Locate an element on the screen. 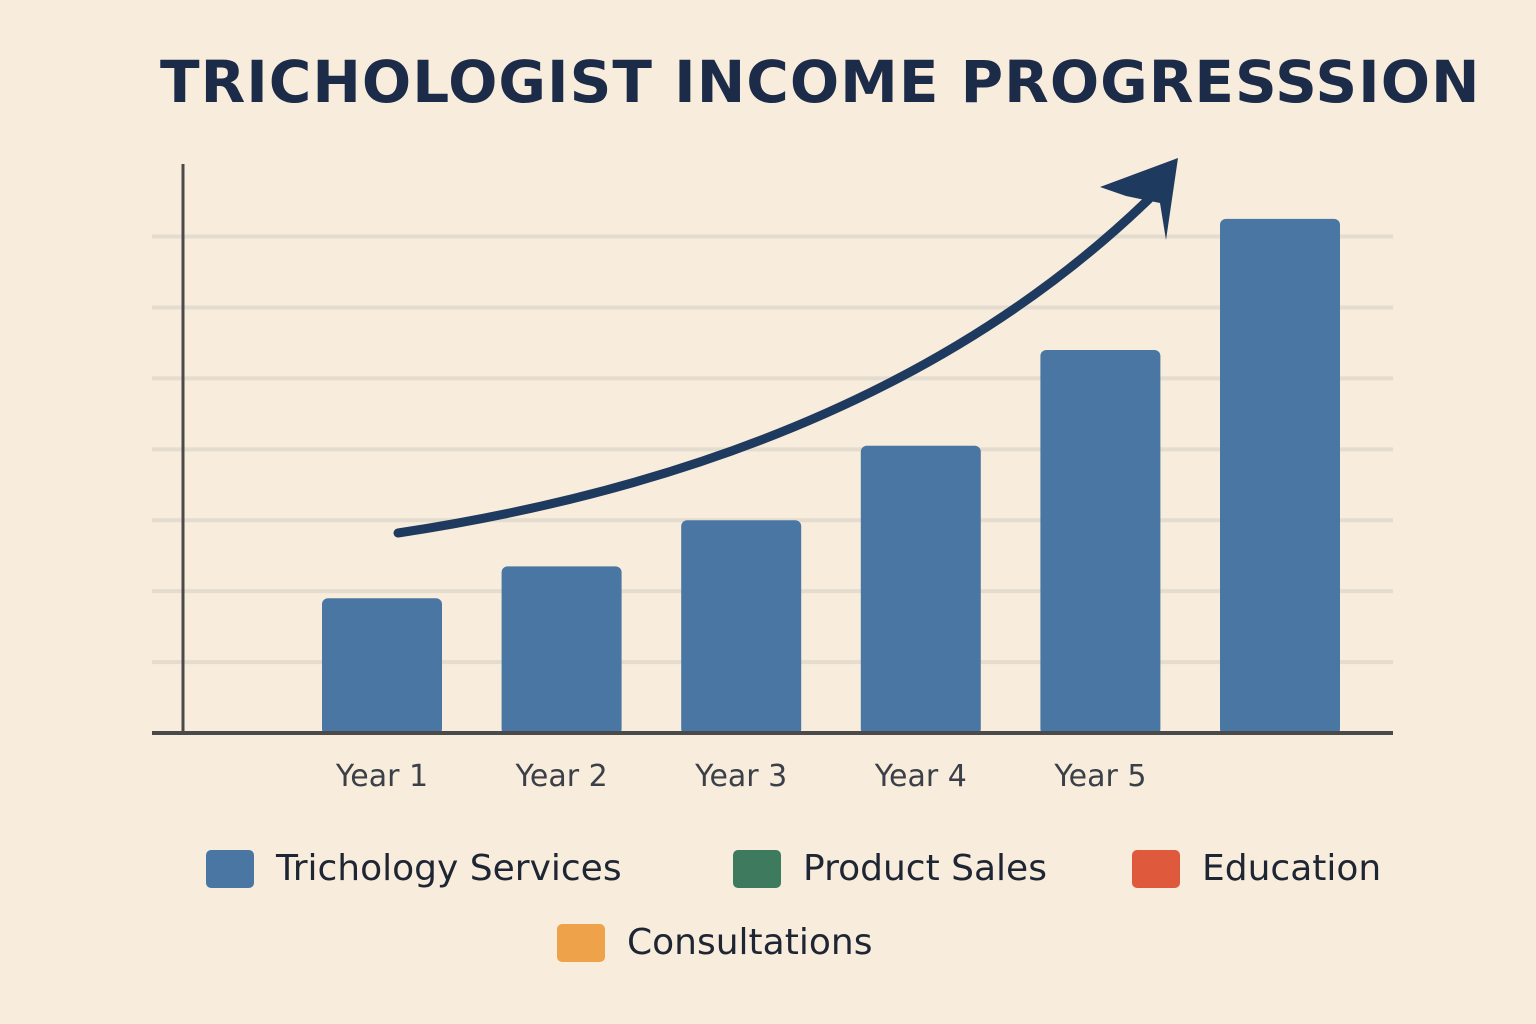  x-tick-label: Year 3 is located at coordinates (740, 776).